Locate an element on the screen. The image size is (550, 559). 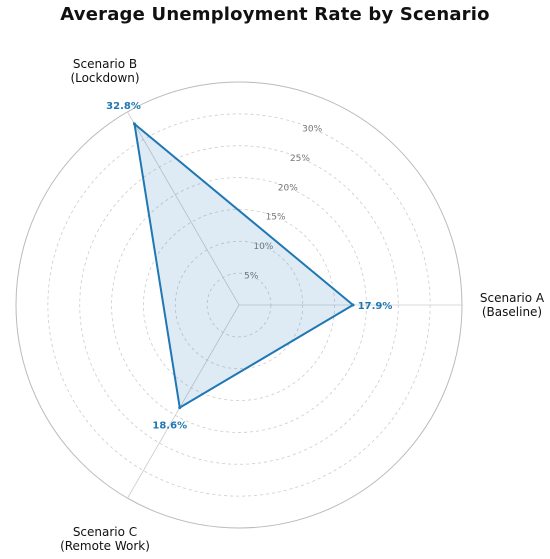
data-label: 18.6% is located at coordinates (169, 426).